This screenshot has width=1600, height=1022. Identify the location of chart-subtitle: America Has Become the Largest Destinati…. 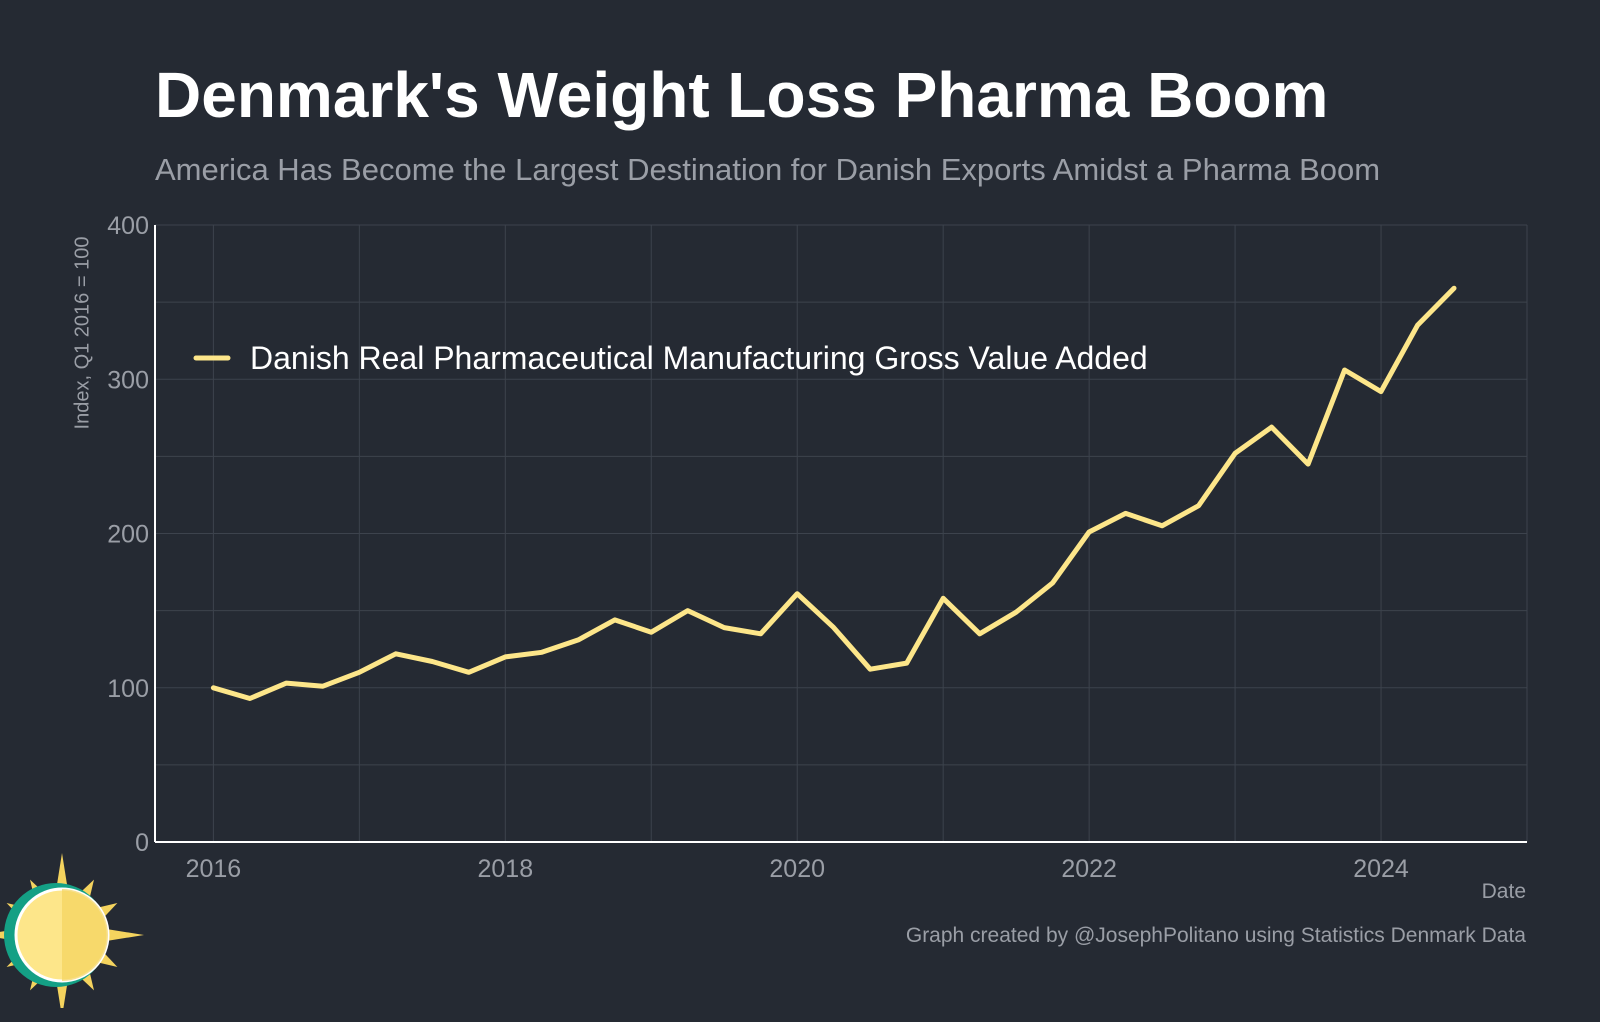
(768, 169).